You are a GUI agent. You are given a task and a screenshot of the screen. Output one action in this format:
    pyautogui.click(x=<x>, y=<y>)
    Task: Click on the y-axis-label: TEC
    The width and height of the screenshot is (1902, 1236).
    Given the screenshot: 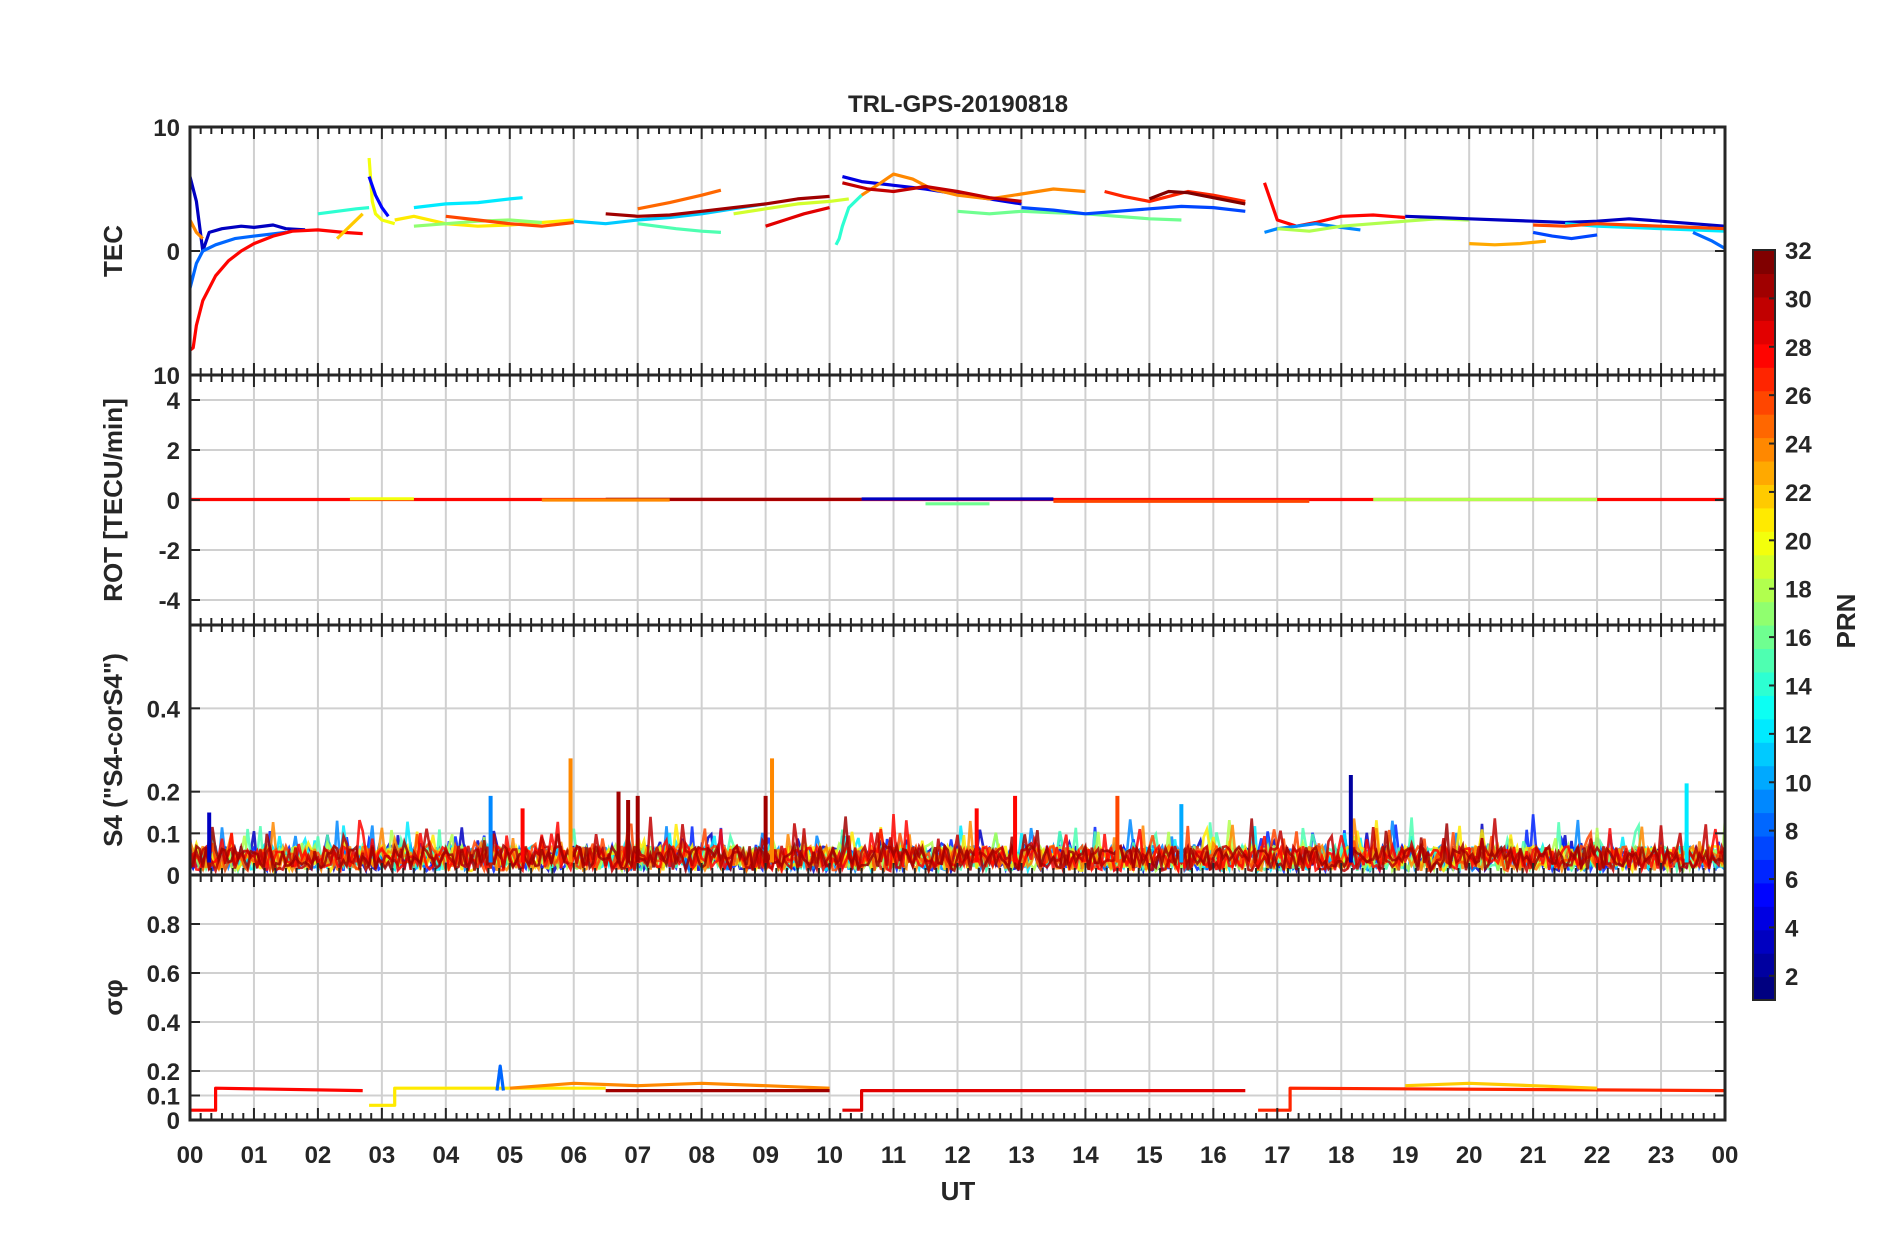 What is the action you would take?
    pyautogui.click(x=113, y=251)
    